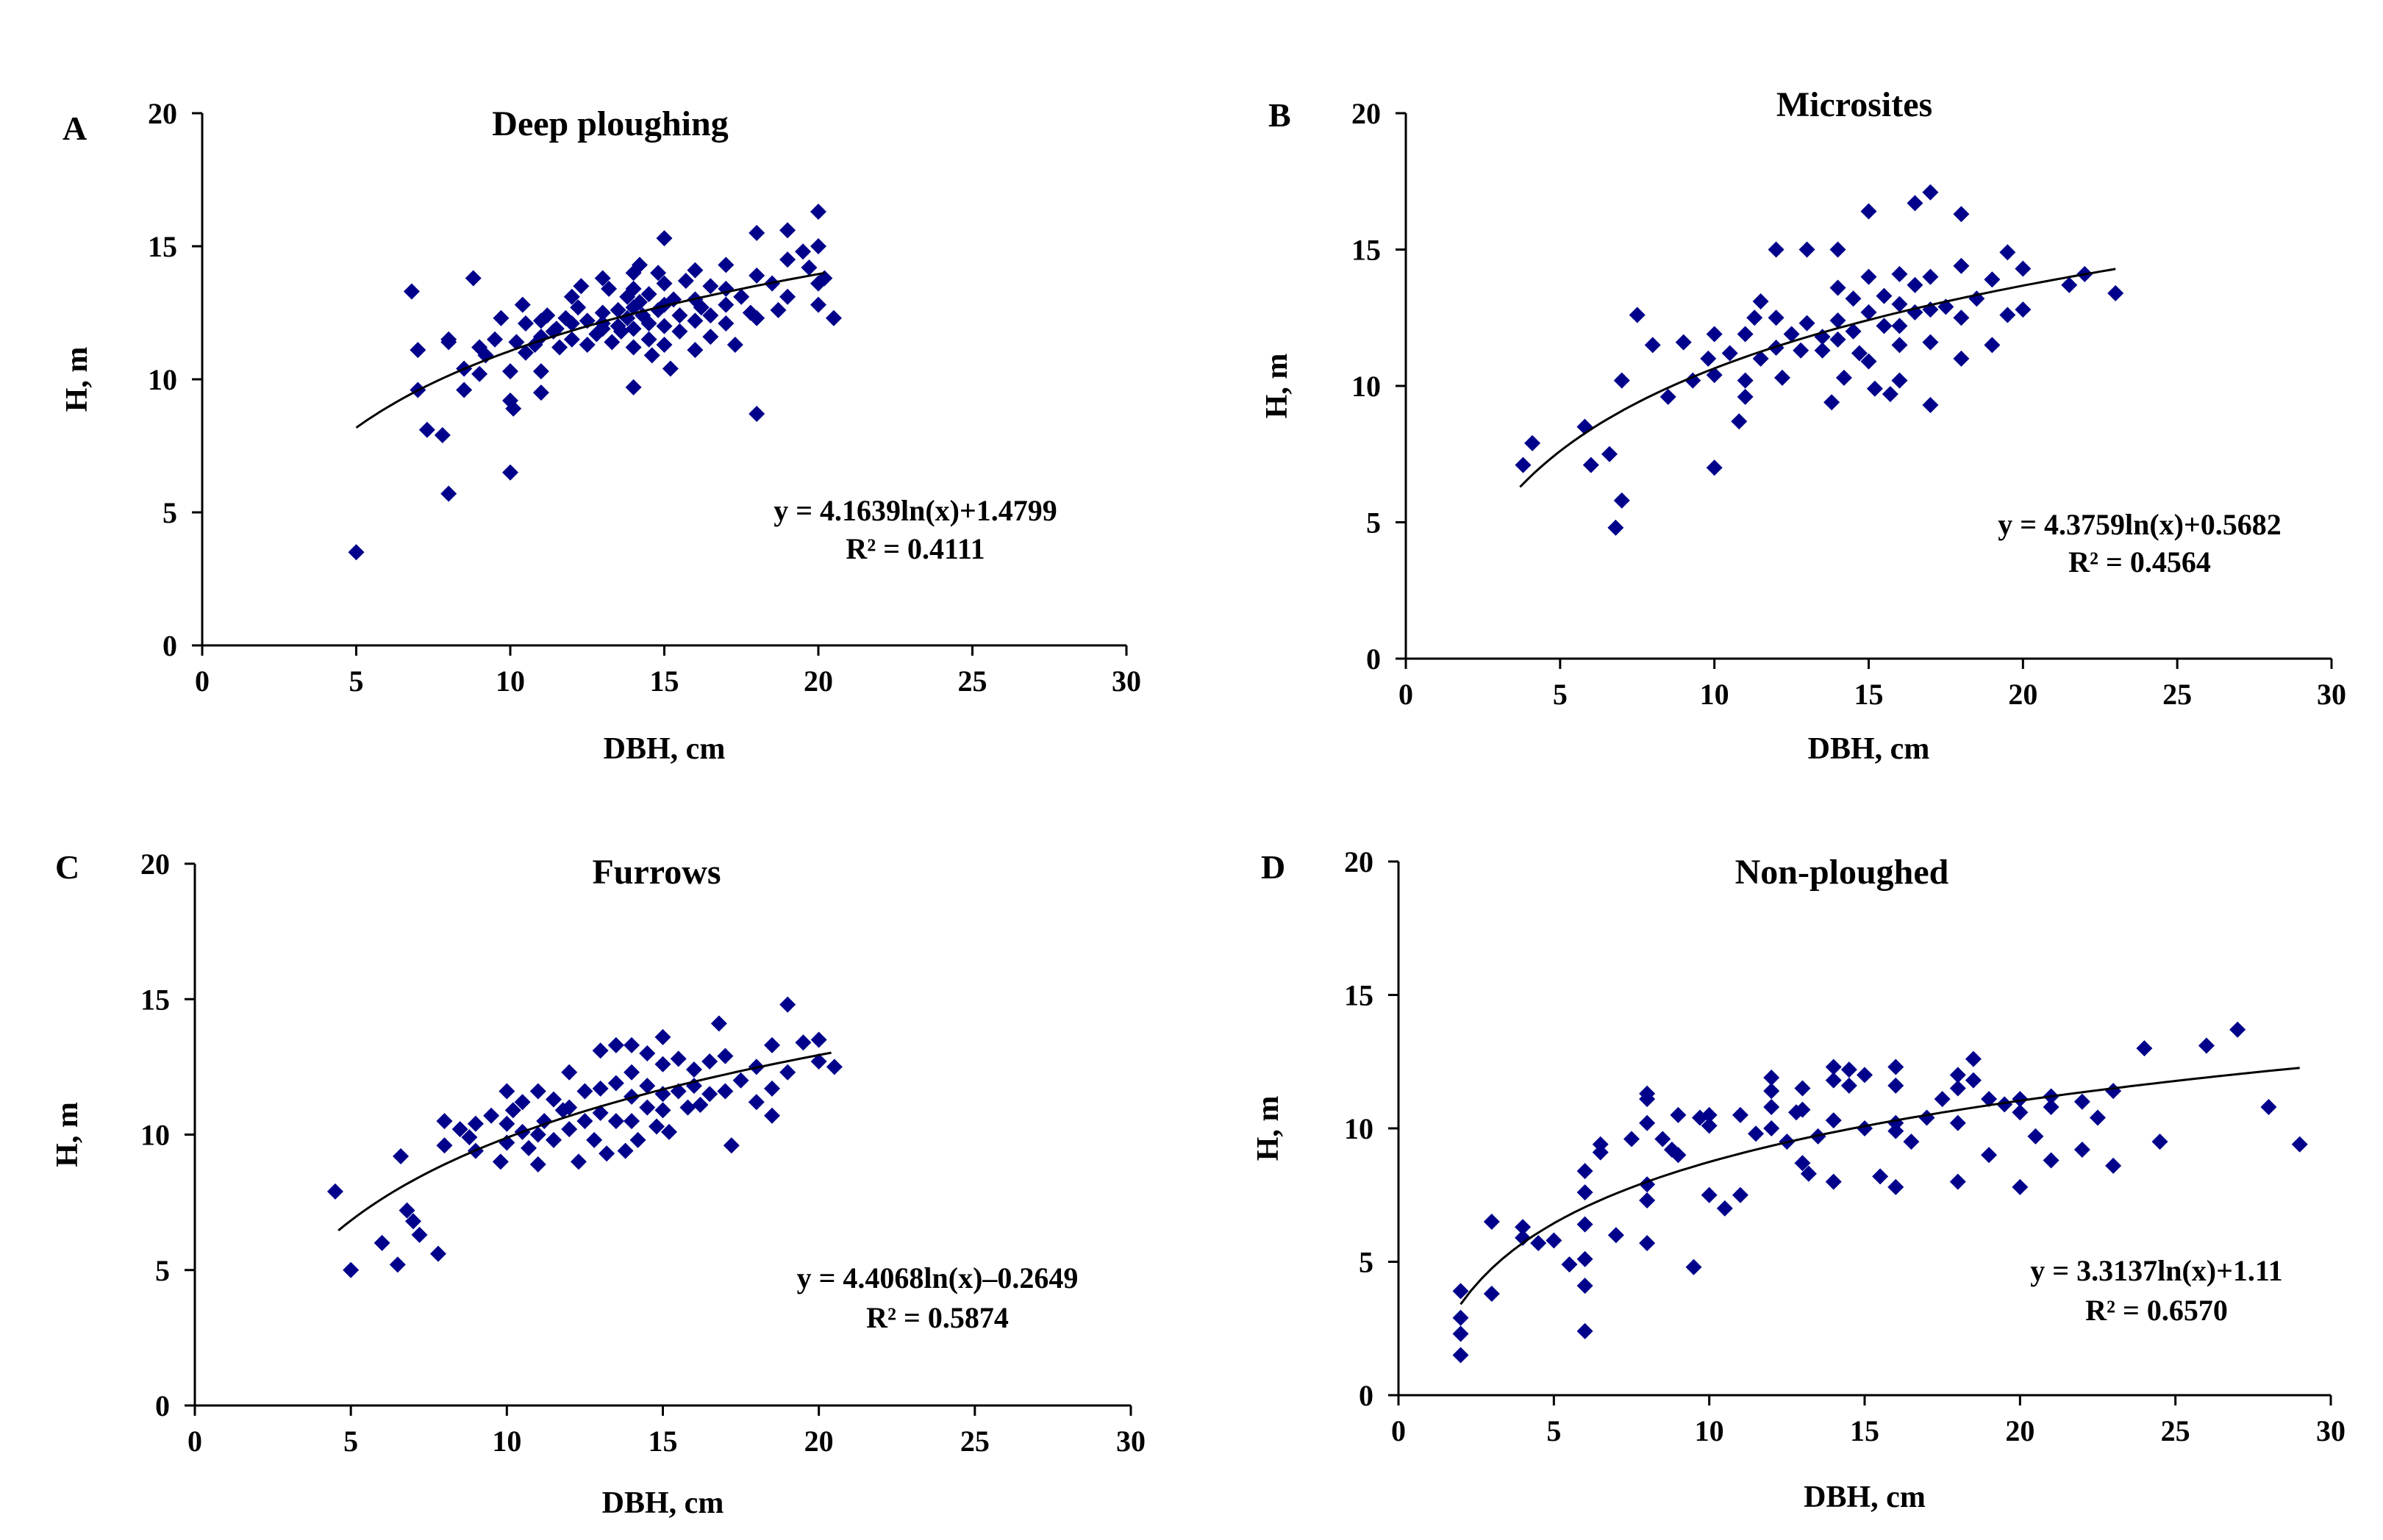 Image resolution: width=2383 pixels, height=1540 pixels. Describe the element at coordinates (1366, 251) in the screenshot. I see `y-tick-label: 15` at that location.